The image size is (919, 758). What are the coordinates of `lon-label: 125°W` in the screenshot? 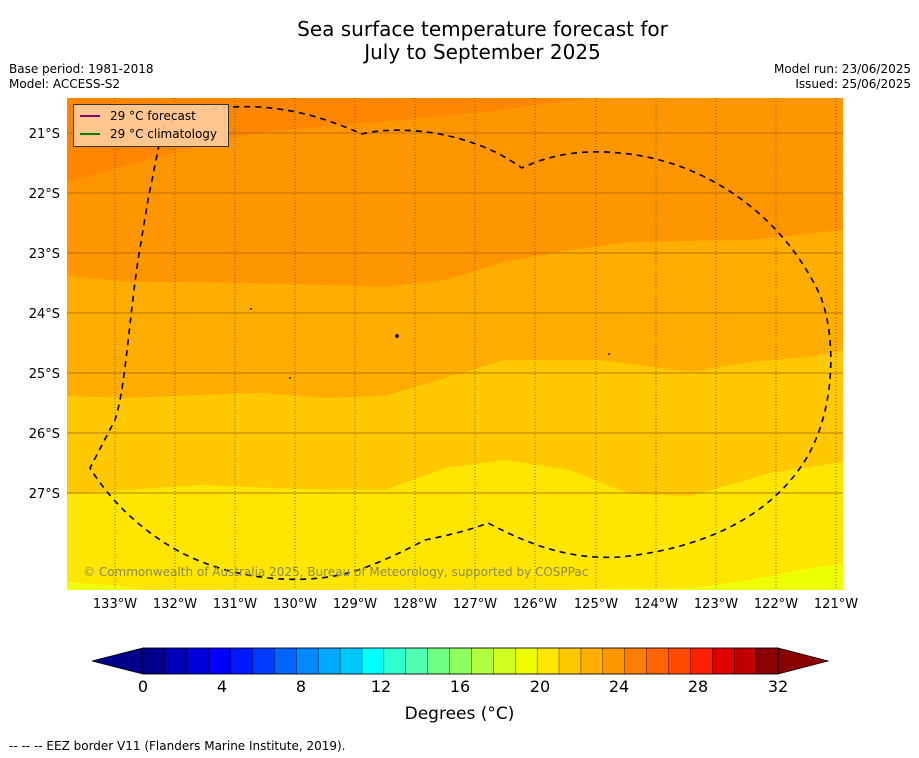 It's located at (596, 604).